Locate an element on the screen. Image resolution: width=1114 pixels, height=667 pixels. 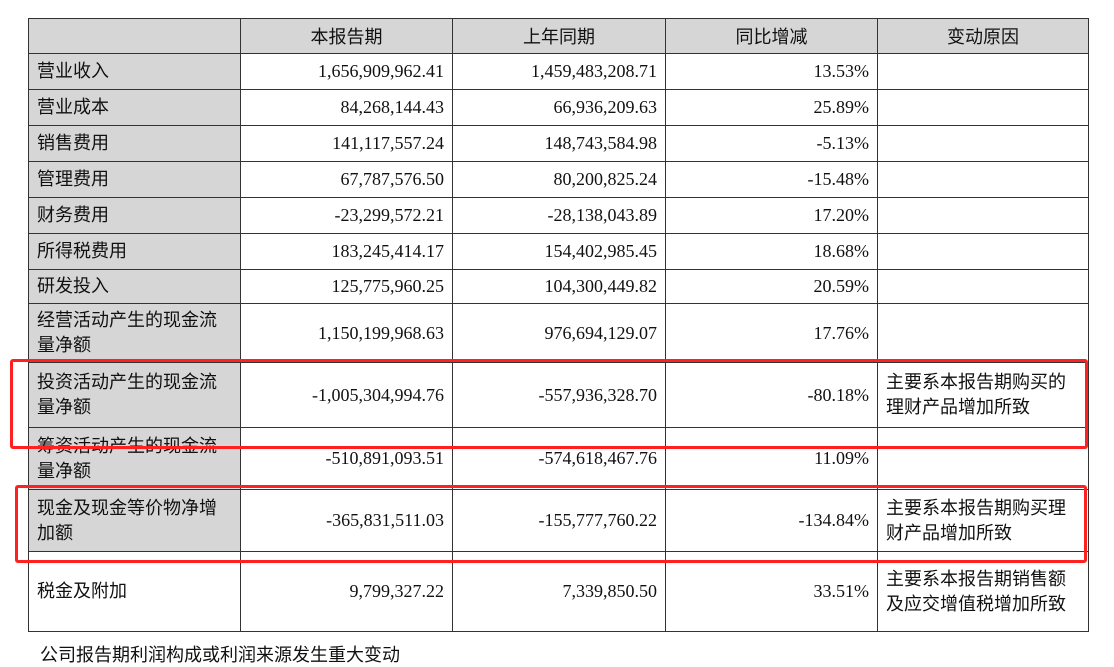
row-label: 研发投入 is located at coordinates (134, 286).